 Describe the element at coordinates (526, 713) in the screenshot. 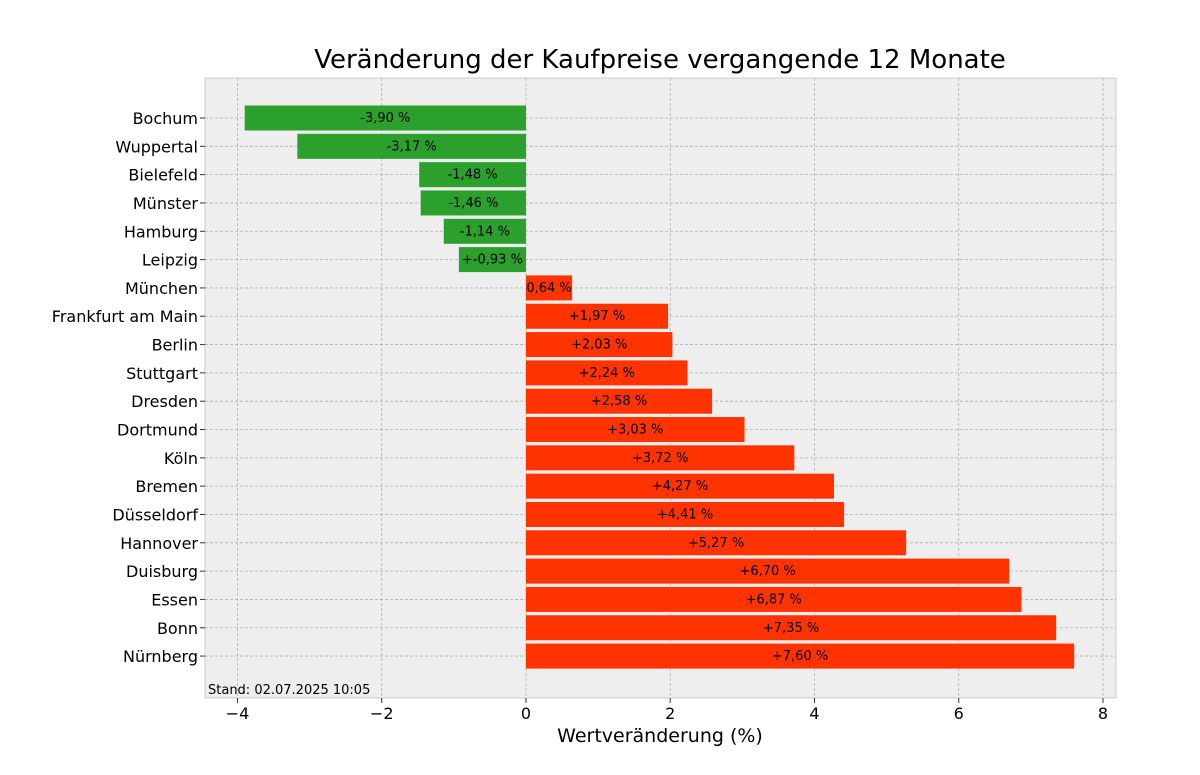

I see `x-tick-label: 0` at that location.